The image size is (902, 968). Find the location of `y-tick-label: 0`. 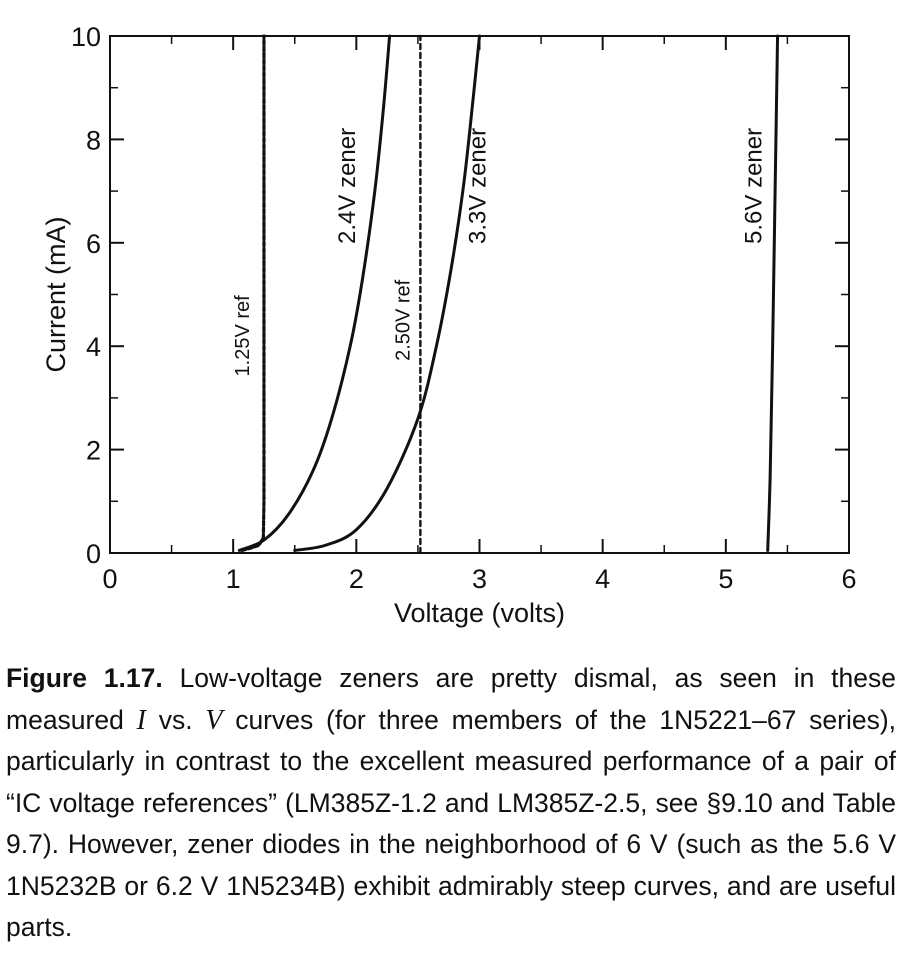

y-tick-label: 0 is located at coordinates (93, 554).